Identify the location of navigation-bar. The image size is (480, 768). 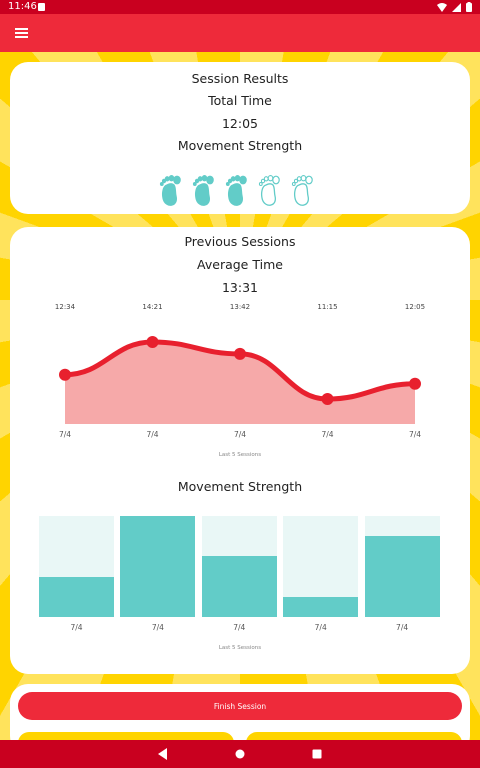
(240, 754).